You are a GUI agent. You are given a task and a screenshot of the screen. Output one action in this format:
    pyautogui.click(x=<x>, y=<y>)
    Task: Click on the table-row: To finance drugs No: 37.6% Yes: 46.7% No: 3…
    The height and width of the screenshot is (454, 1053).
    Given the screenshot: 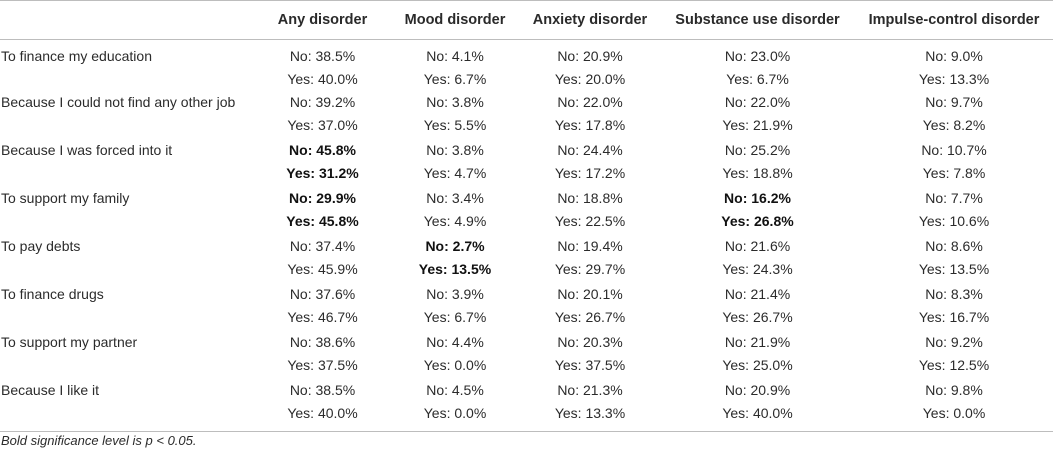 What is the action you would take?
    pyautogui.click(x=526, y=307)
    